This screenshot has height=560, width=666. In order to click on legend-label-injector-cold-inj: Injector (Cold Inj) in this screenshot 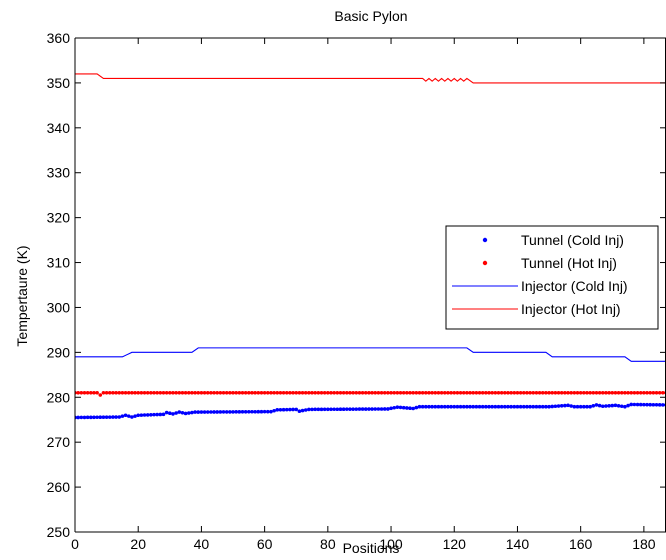, I will do `click(574, 286)`.